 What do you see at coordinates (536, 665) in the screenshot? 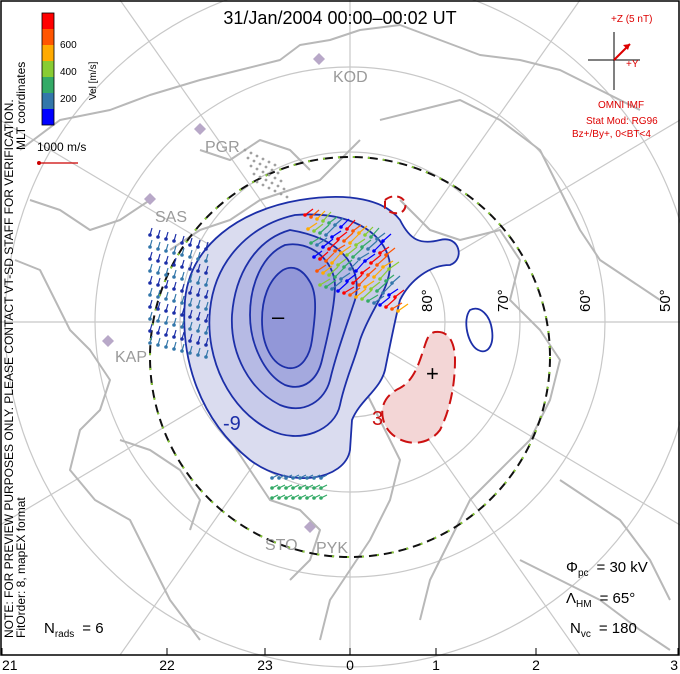
I see `mlt-label-2: 2` at bounding box center [536, 665].